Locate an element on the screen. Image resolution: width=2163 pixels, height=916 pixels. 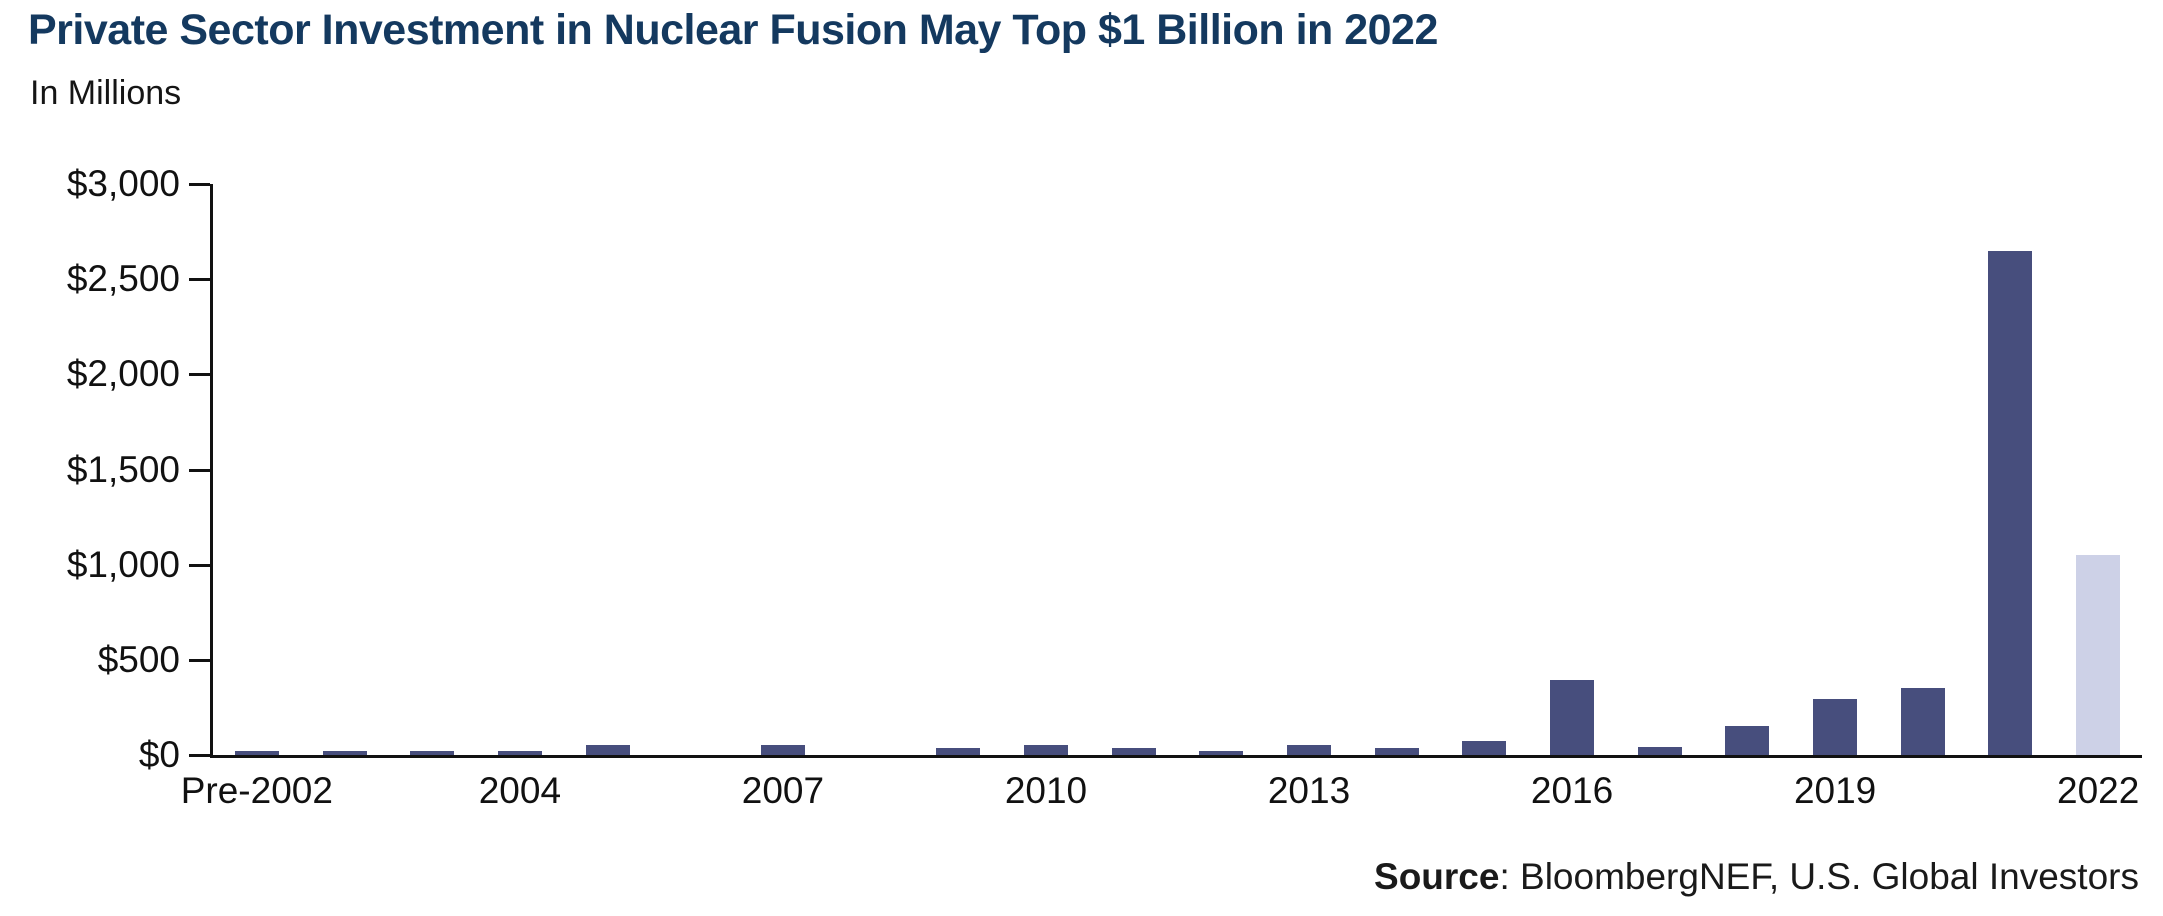
y-axis-label: $1,500 is located at coordinates (123, 469).